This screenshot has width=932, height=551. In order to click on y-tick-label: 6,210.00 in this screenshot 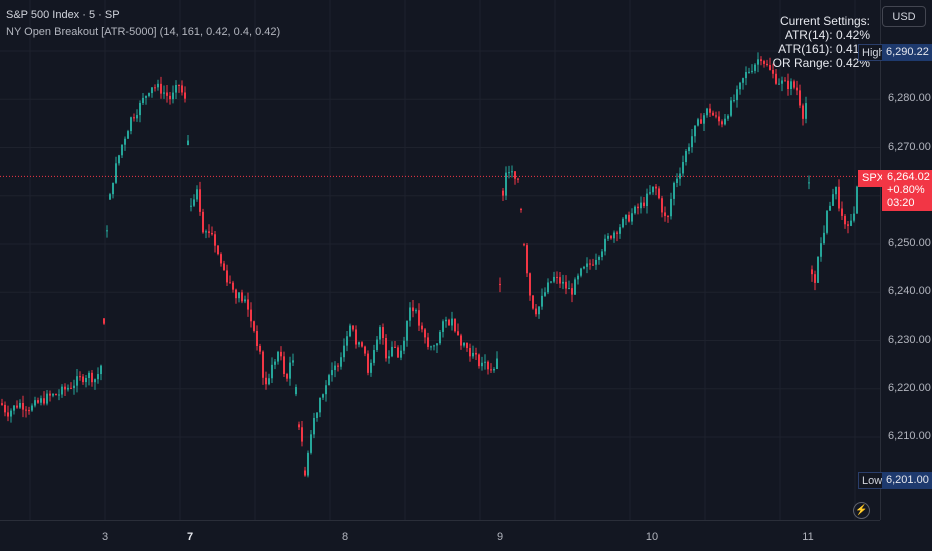, I will do `click(909, 436)`.